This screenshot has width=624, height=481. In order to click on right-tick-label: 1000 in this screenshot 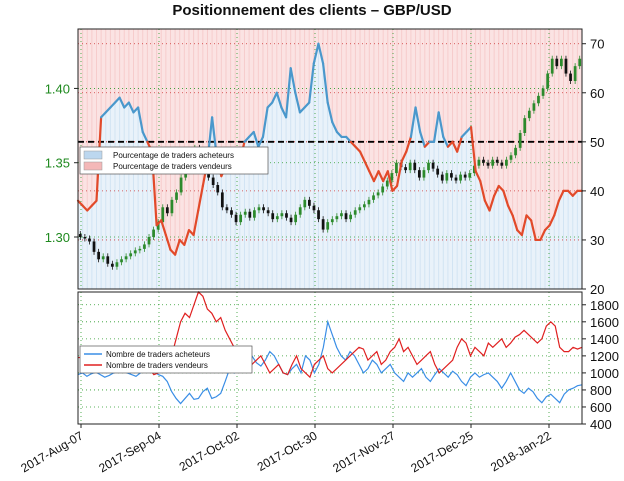, I will do `click(604, 373)`.